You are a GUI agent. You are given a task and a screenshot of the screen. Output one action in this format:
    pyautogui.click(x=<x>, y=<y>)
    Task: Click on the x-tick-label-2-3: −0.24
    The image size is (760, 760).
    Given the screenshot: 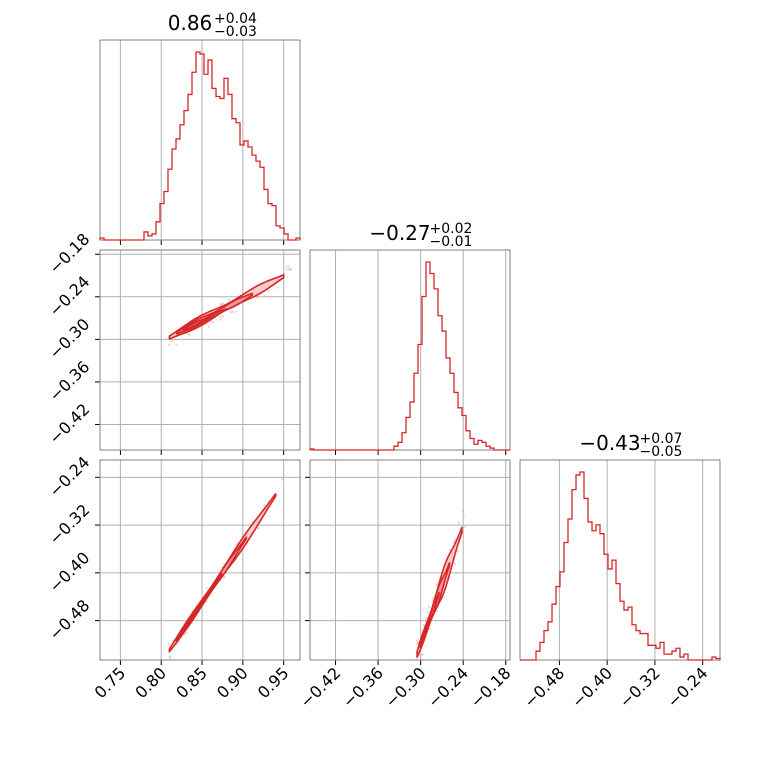 What is the action you would take?
    pyautogui.click(x=687, y=687)
    